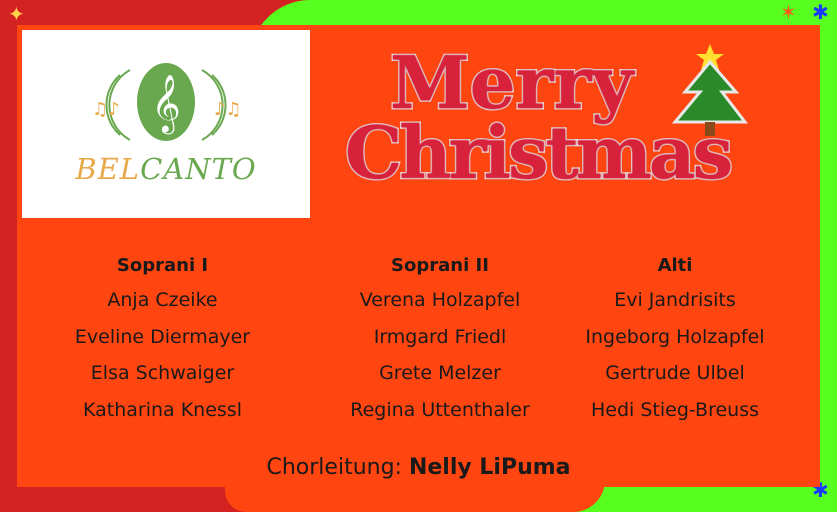  Describe the element at coordinates (440, 300) in the screenshot. I see `member-name: Verena Holzapfel` at that location.